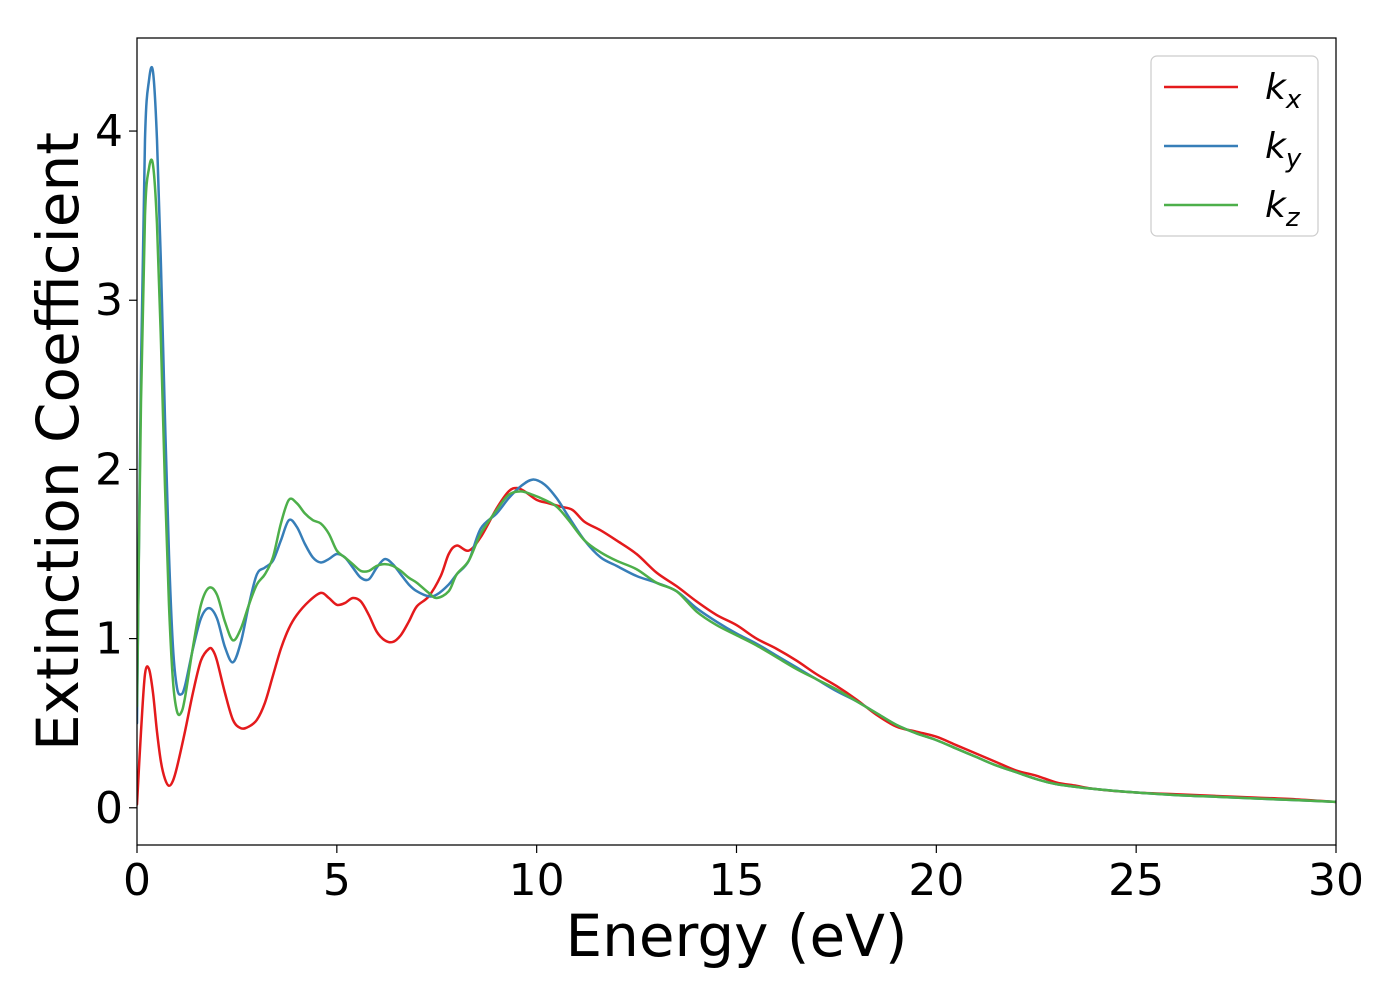 Image resolution: width=1400 pixels, height=1000 pixels. I want to click on legend-label-y: ky, so click(1283, 150).